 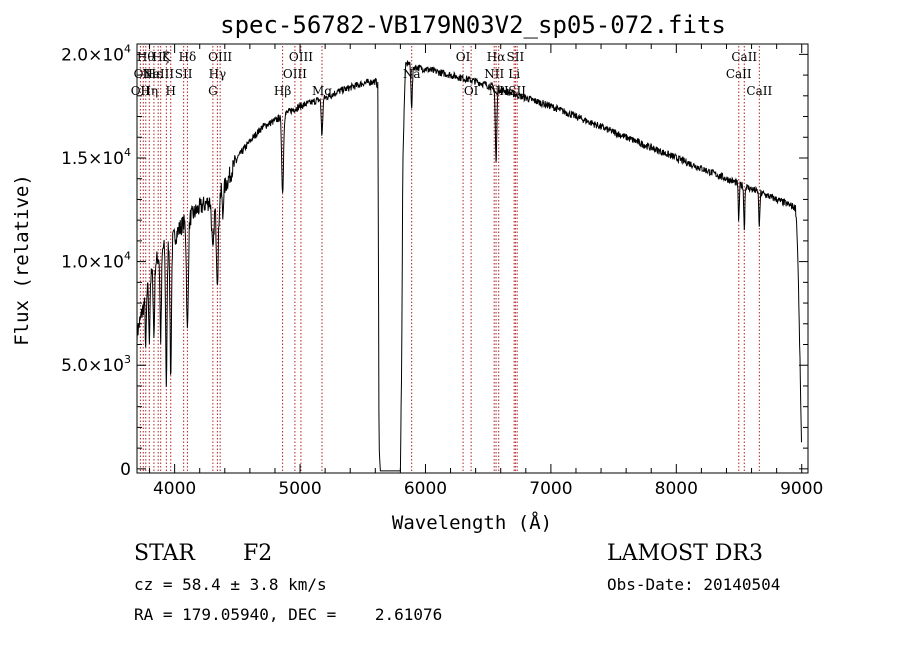 What do you see at coordinates (550, 489) in the screenshot?
I see `x-tick-label: 7000` at bounding box center [550, 489].